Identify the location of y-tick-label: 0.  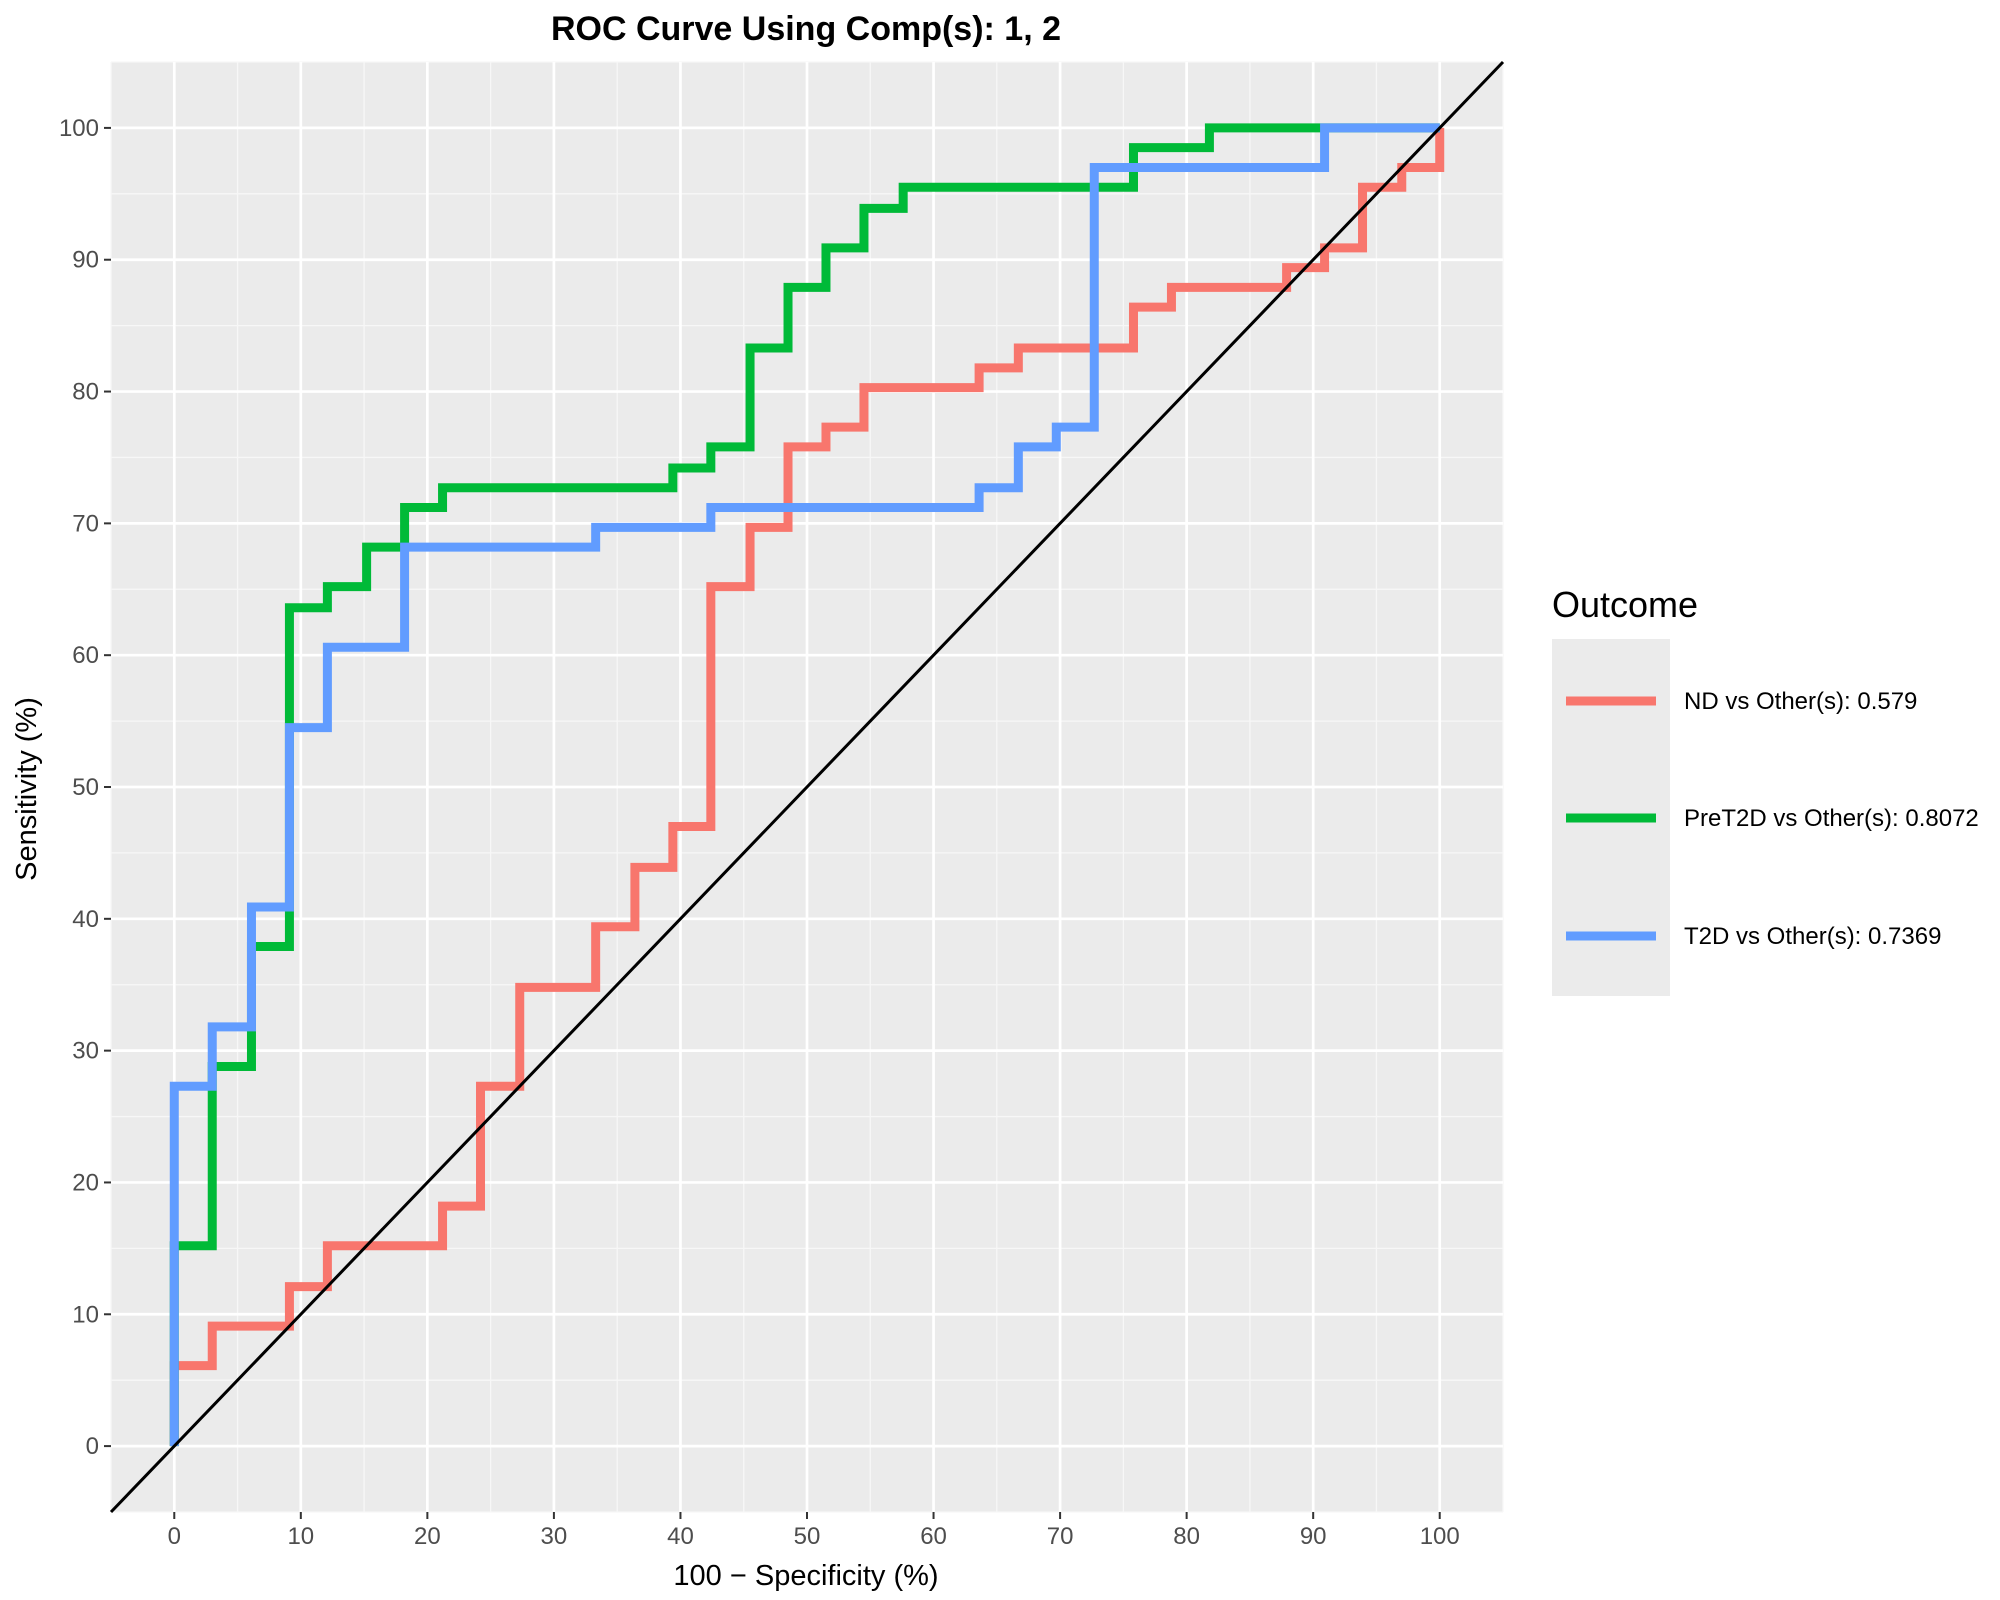
(92, 1446).